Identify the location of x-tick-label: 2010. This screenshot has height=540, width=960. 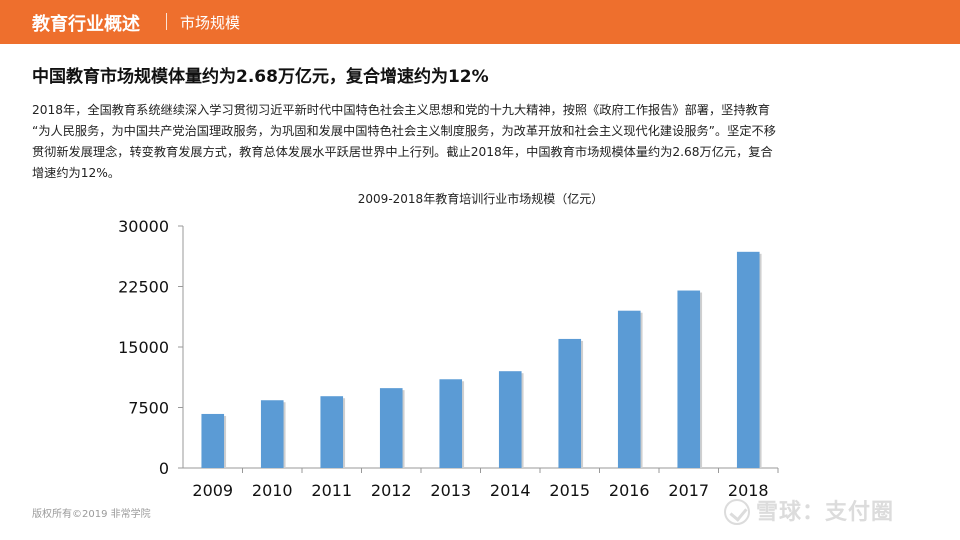
(272, 490).